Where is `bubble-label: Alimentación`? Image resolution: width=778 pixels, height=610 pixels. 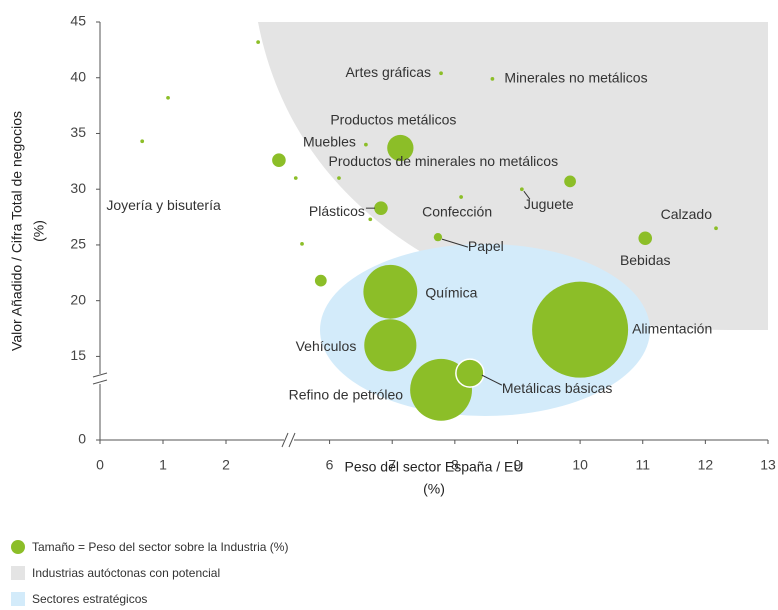 bubble-label: Alimentación is located at coordinates (672, 328).